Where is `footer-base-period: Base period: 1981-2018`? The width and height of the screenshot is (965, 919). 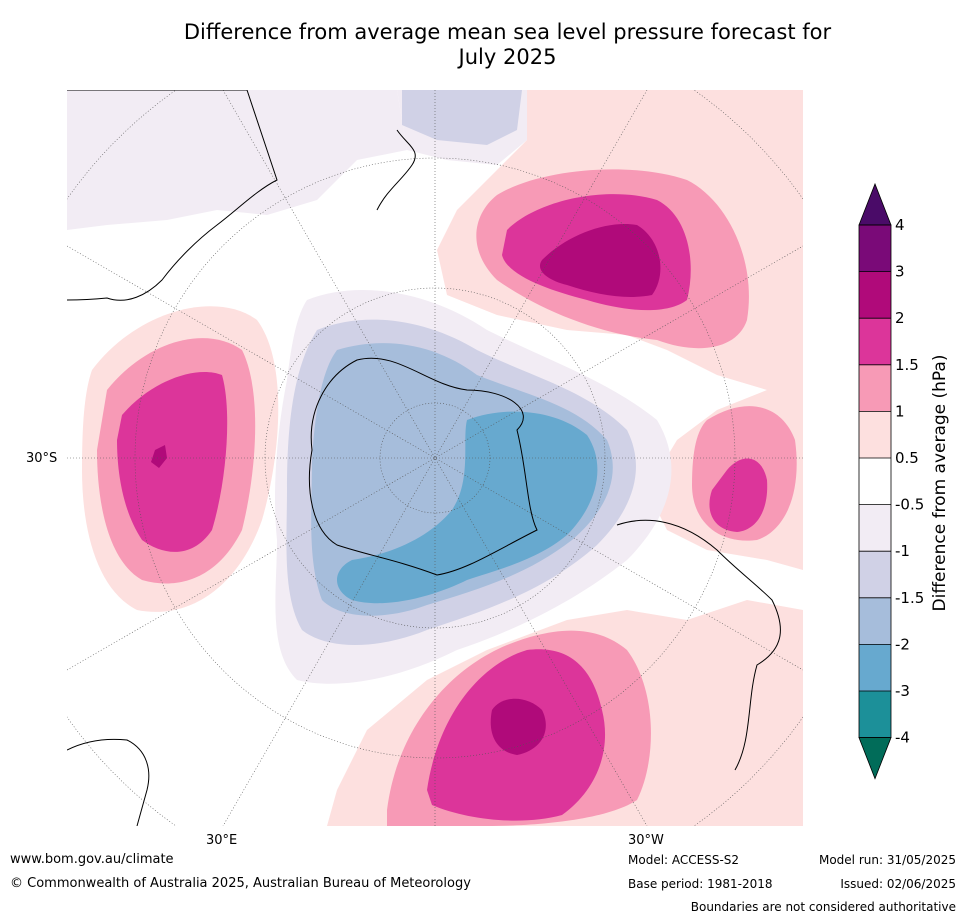
footer-base-period: Base period: 1981-2018 is located at coordinates (700, 884).